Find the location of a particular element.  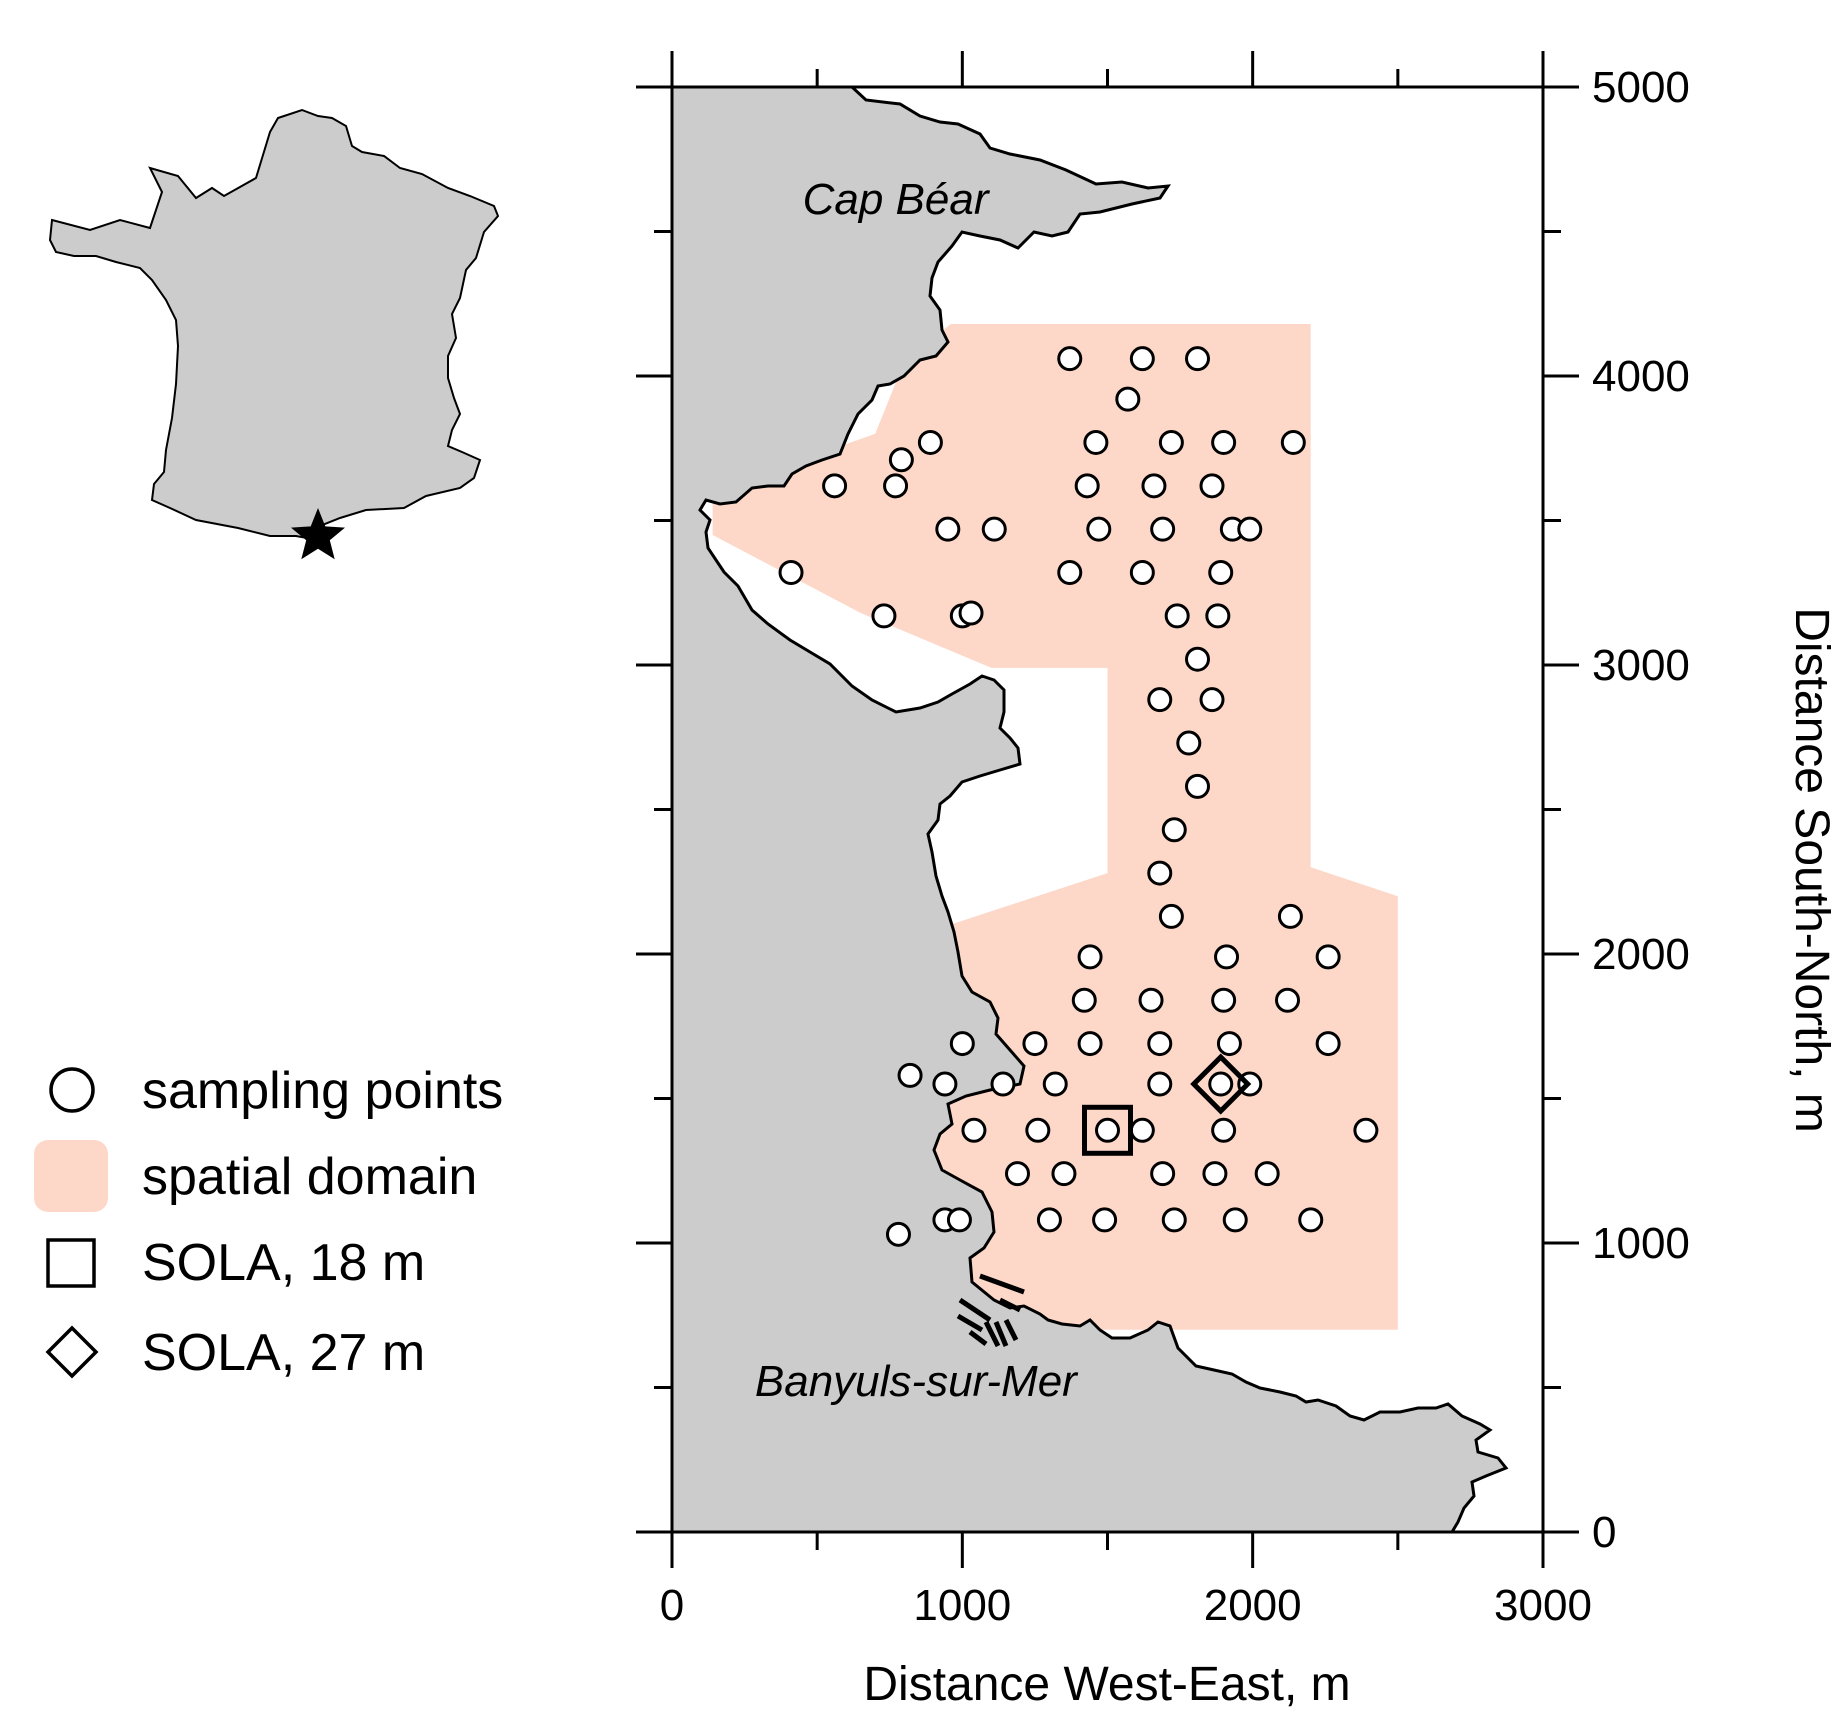

y-axis-title: Distance South-North, m is located at coordinates (1811, 870).